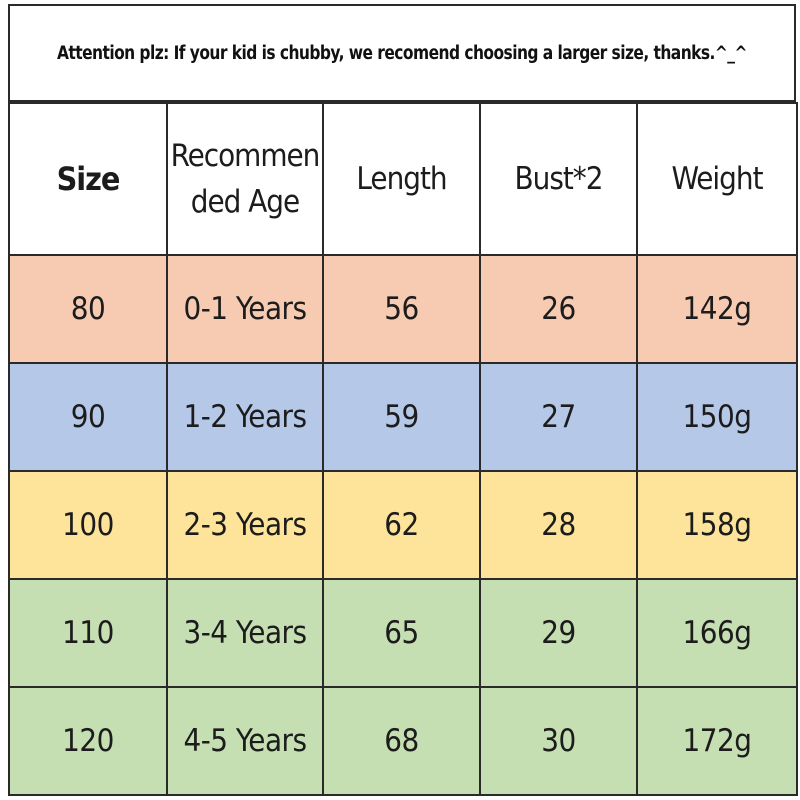  Describe the element at coordinates (245, 309) in the screenshot. I see `cell-age: 0-1 Years` at that location.